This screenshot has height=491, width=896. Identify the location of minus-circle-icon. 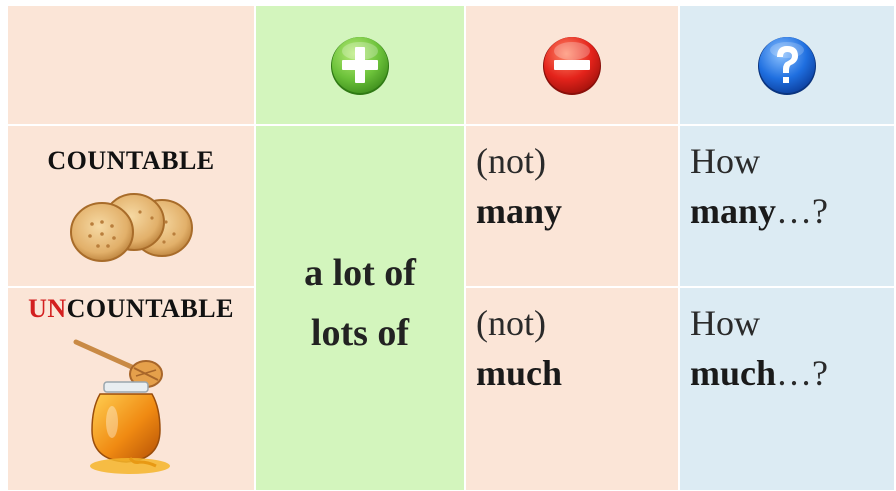
(572, 65).